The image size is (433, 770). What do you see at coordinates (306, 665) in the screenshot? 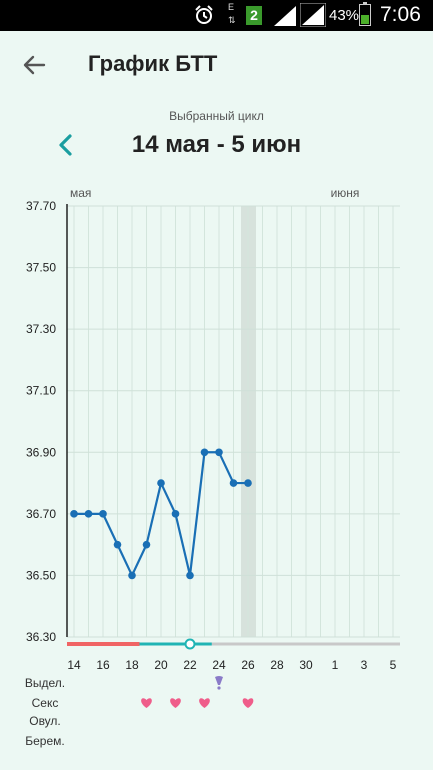
I see `x-tick-label: 30` at bounding box center [306, 665].